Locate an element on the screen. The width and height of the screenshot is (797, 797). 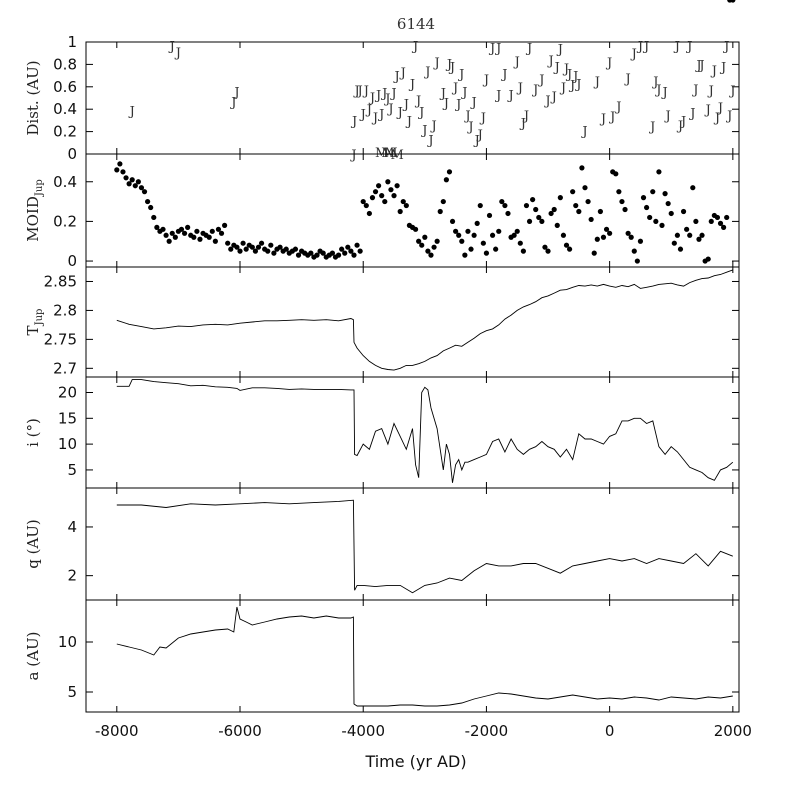
y-tick-label-a: 5 is located at coordinates (72, 692).